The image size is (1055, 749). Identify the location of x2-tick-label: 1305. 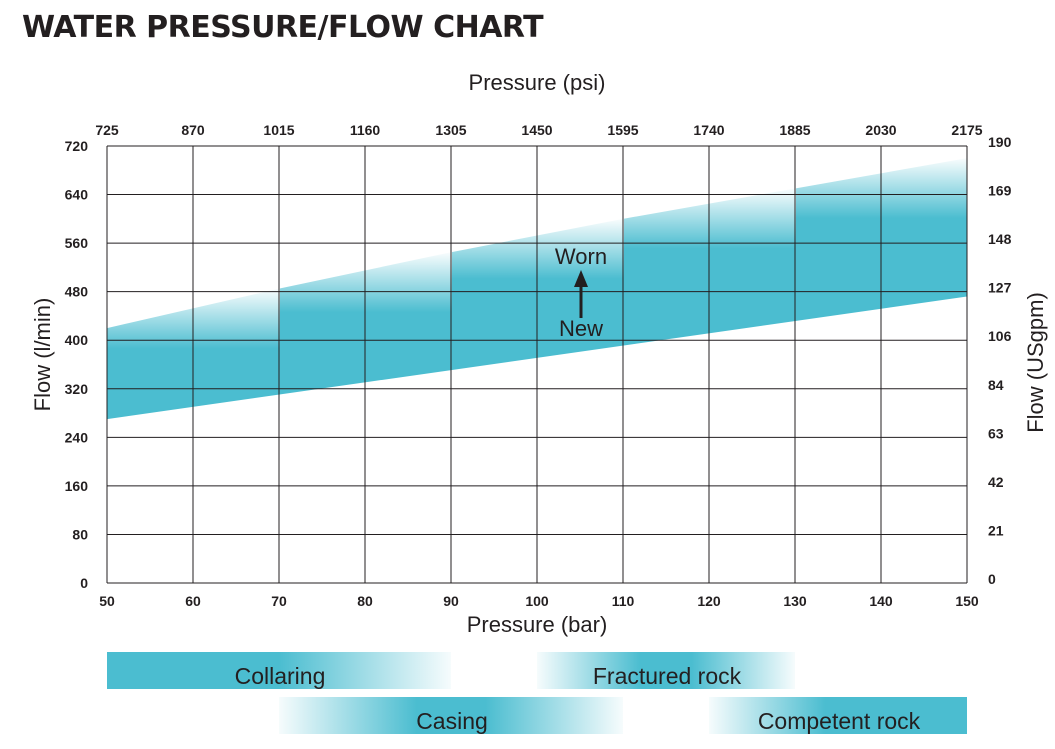
(450, 130).